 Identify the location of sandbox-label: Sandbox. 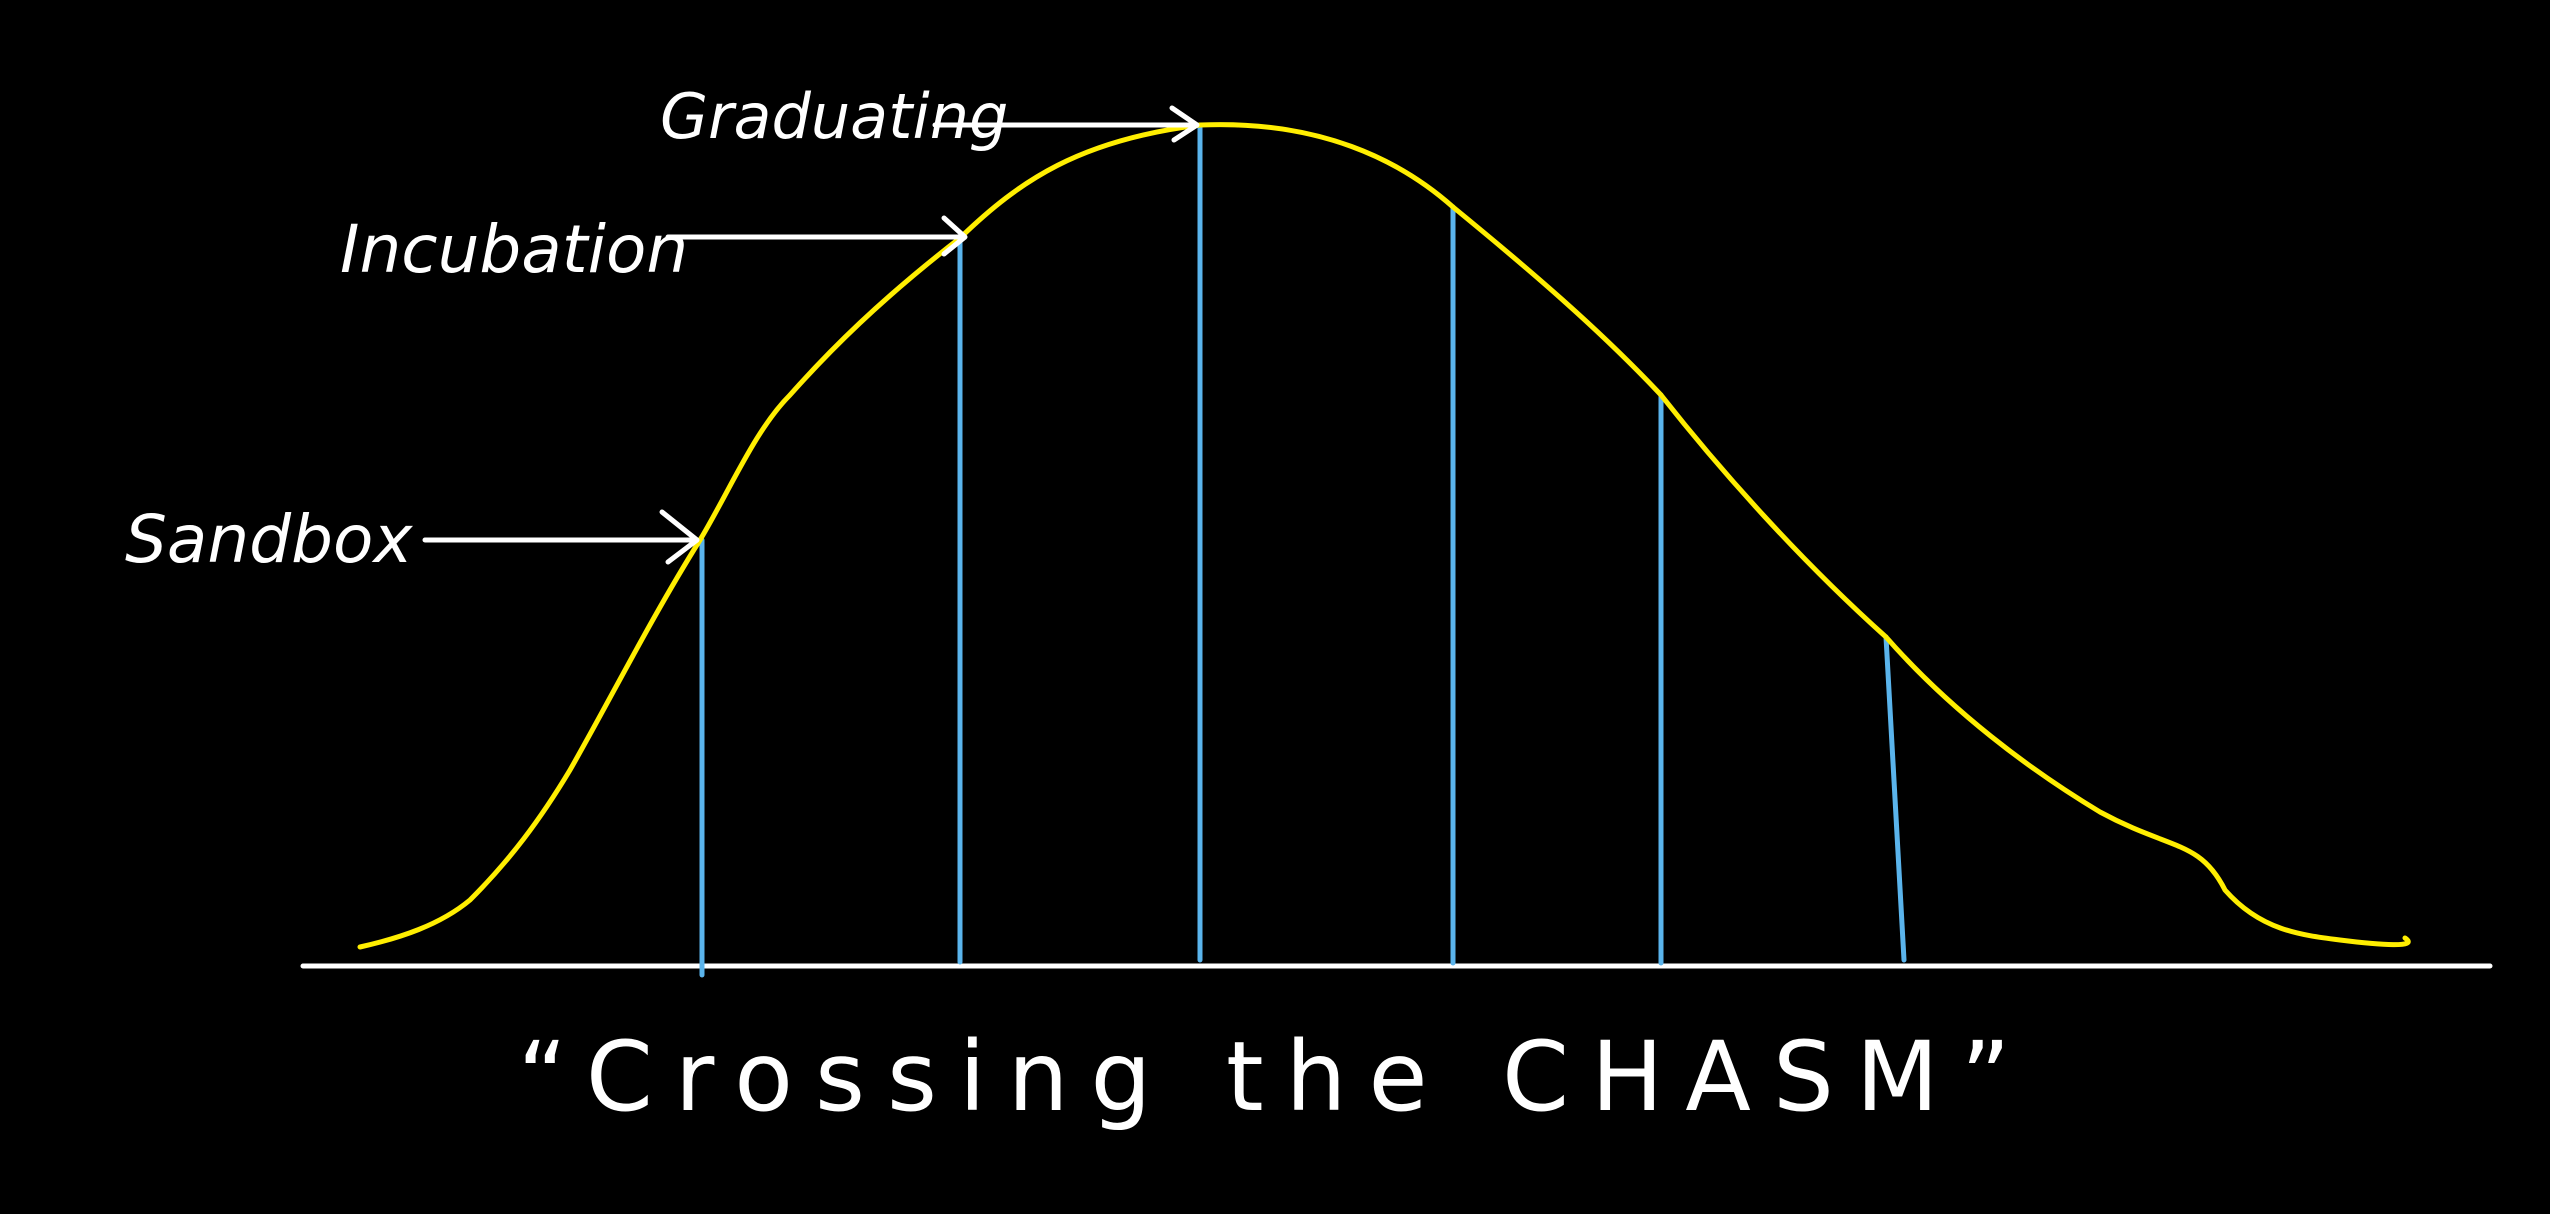
(269, 539).